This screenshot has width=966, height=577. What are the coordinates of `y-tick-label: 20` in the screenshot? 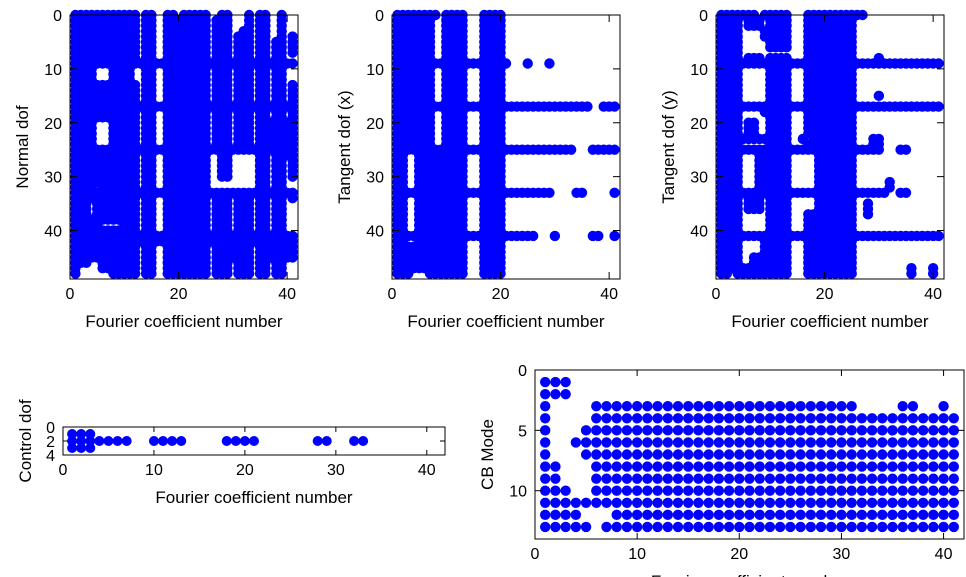 It's located at (375, 124).